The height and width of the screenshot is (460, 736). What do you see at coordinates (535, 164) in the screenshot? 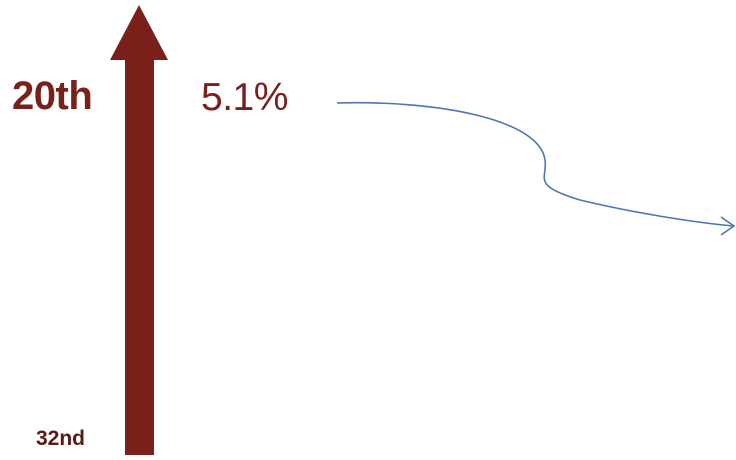
I see `connector-line` at bounding box center [535, 164].